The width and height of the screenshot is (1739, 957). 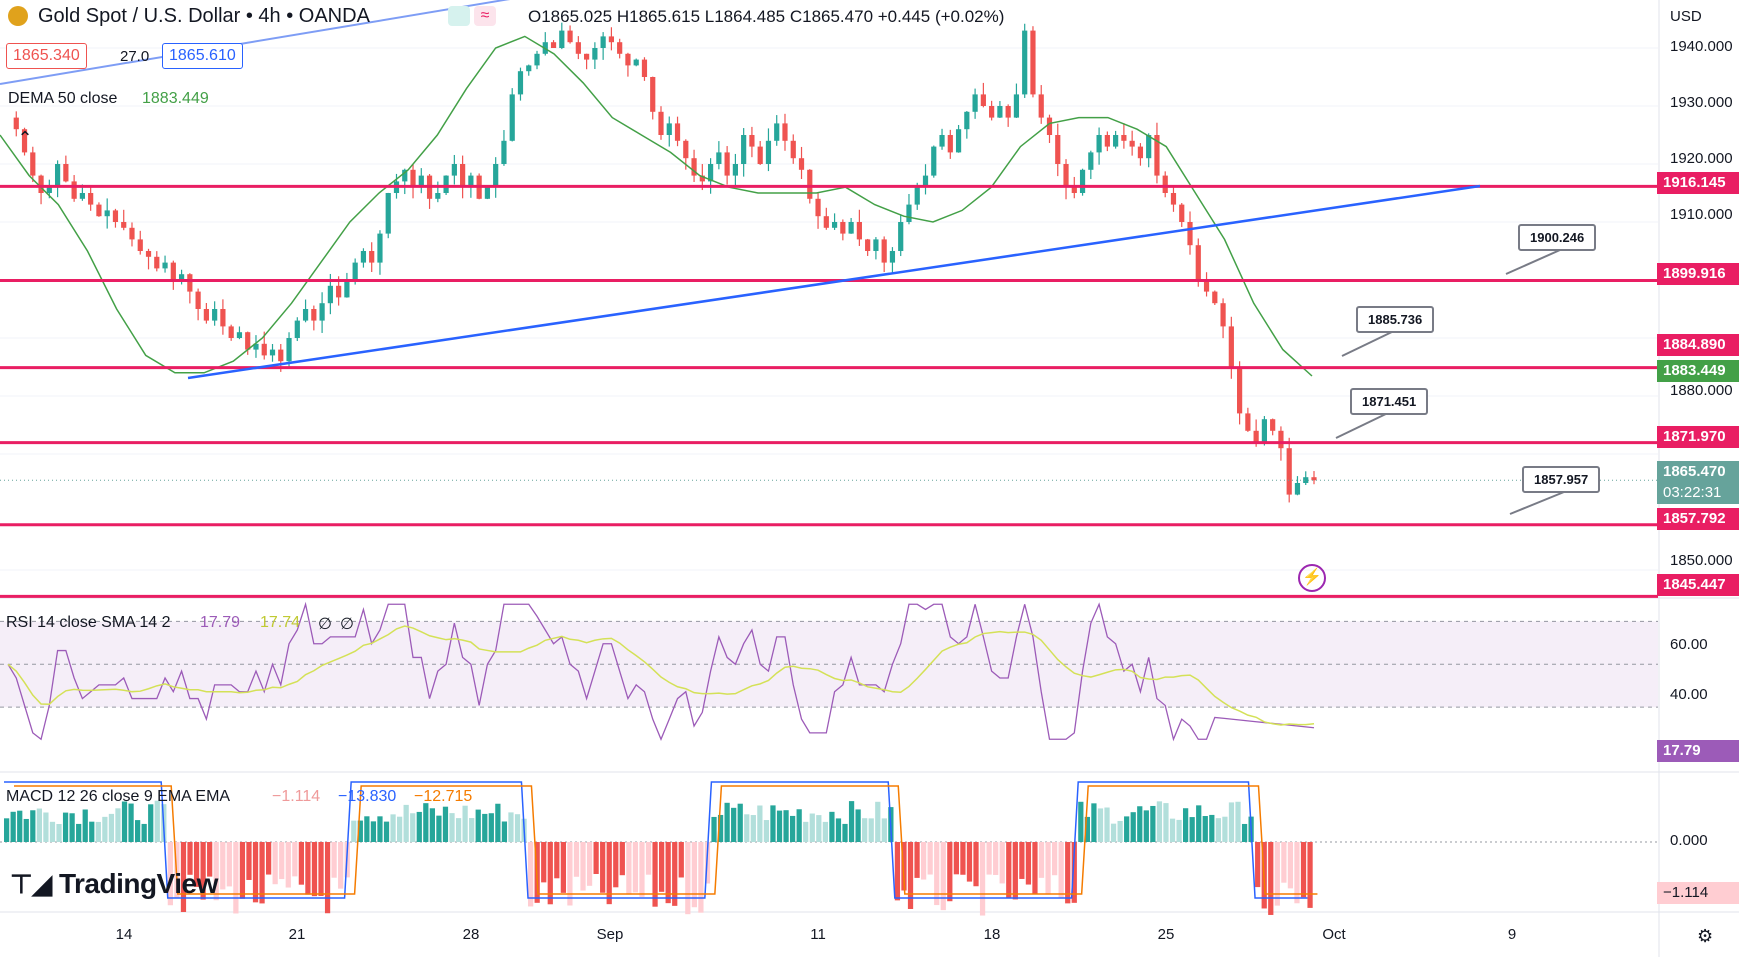 I want to click on price-callout: 1871.451, so click(x=1389, y=401).